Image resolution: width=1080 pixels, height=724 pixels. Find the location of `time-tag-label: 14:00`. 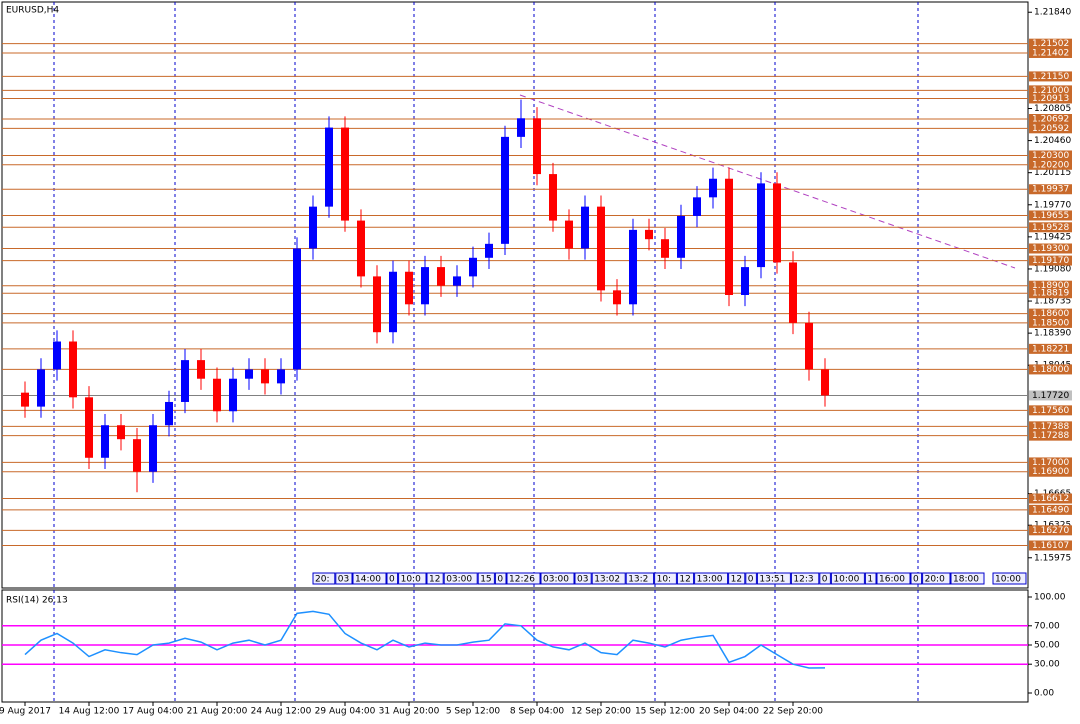

time-tag-label: 14:00 is located at coordinates (368, 580).